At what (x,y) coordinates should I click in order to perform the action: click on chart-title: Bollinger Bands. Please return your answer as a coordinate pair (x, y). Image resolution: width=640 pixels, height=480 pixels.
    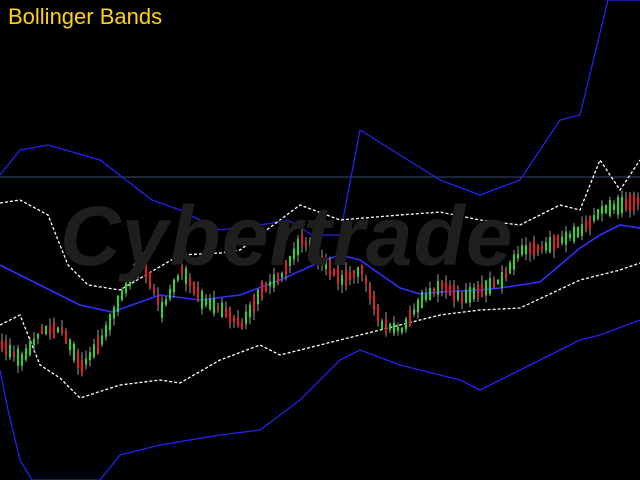
    Looking at the image, I should click on (85, 16).